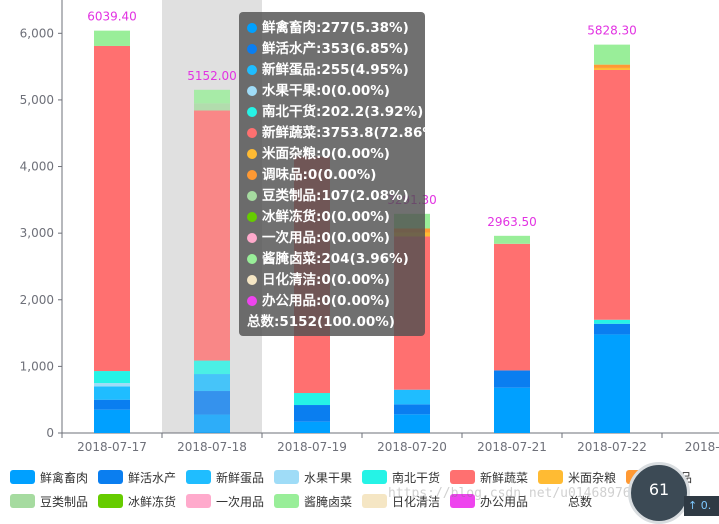 This screenshot has width=719, height=524. What do you see at coordinates (335, 196) in the screenshot?
I see `tooltip-row-text: 豆类制品:107(2.08%)` at bounding box center [335, 196].